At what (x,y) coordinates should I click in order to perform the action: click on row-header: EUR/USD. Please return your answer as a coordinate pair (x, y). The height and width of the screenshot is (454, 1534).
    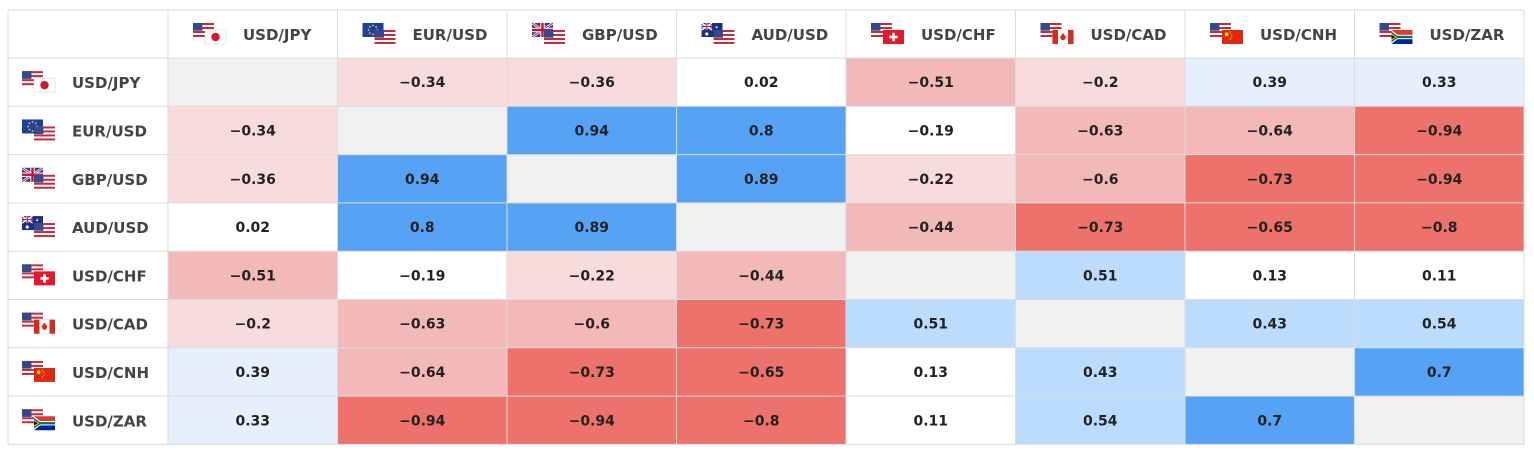
    Looking at the image, I should click on (109, 131).